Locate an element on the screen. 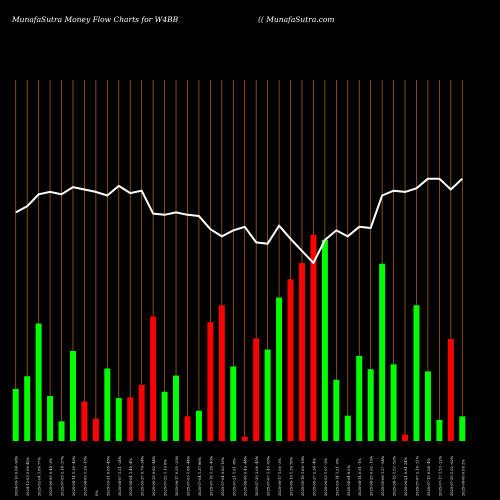 This screenshot has height=500, width=500. x-tick-label: 2025-07-04 0.83 13% is located at coordinates (223, 476).